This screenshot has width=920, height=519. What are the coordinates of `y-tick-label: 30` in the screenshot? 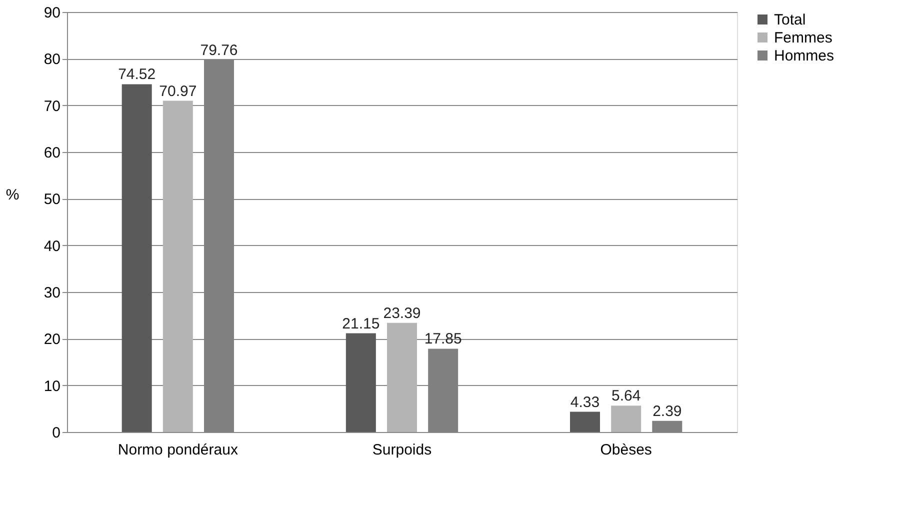 It's located at (52, 293).